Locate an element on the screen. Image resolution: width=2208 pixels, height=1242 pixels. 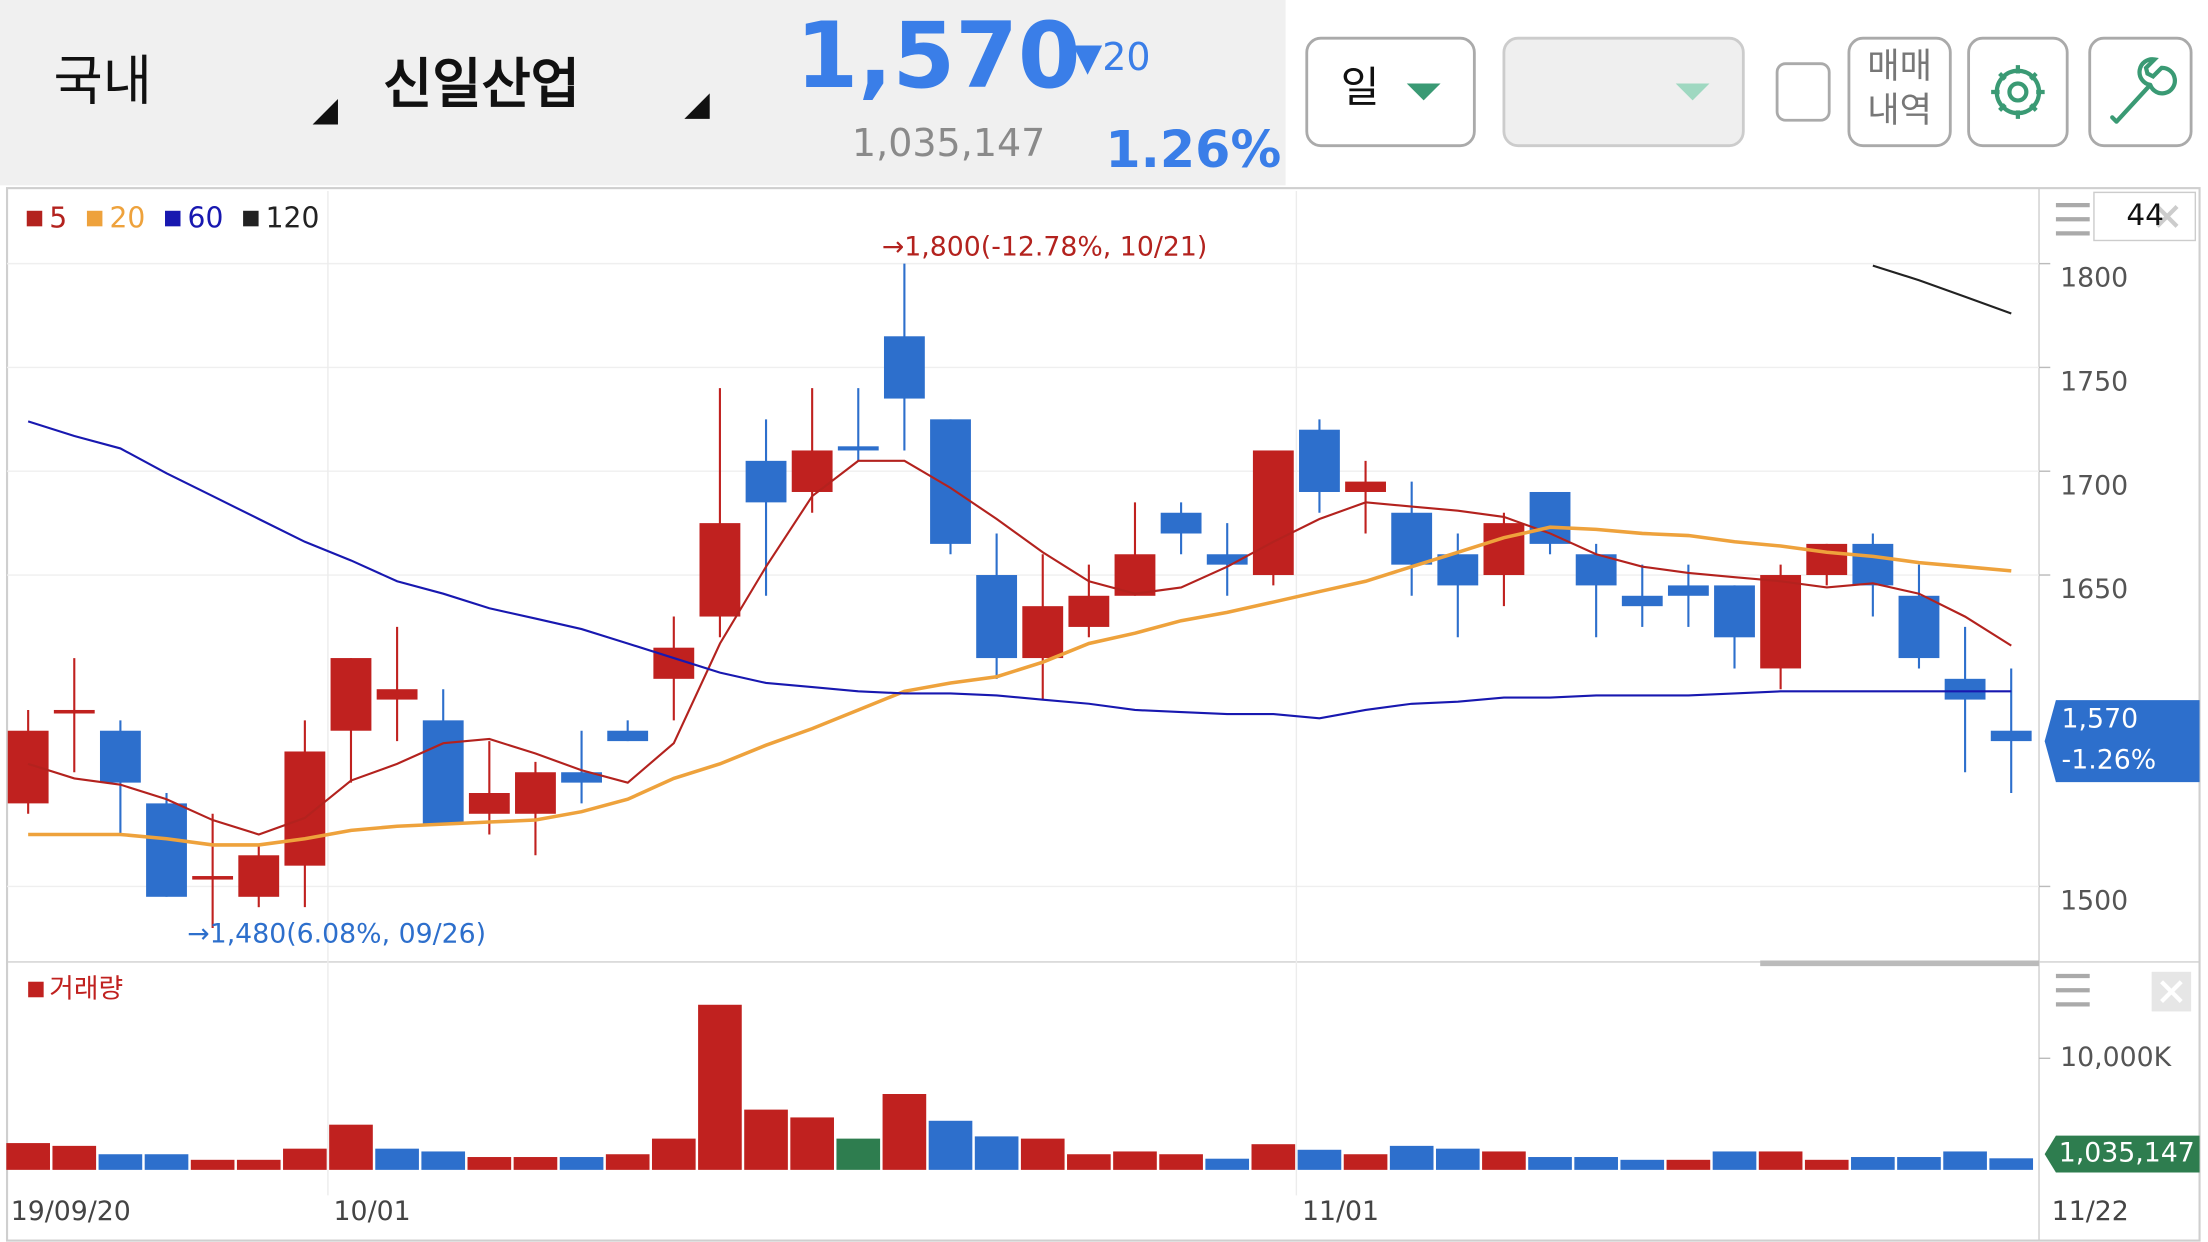
dropdown-arrow is located at coordinates (1423, 92).